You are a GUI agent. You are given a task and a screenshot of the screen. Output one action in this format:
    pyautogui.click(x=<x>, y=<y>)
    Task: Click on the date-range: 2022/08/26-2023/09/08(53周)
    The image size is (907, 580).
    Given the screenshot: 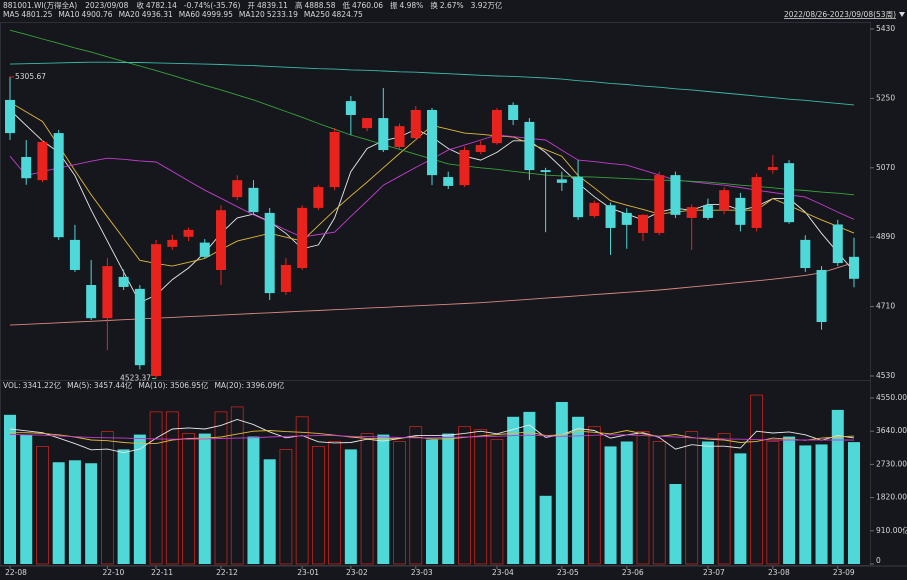 What is the action you would take?
    pyautogui.click(x=840, y=14)
    